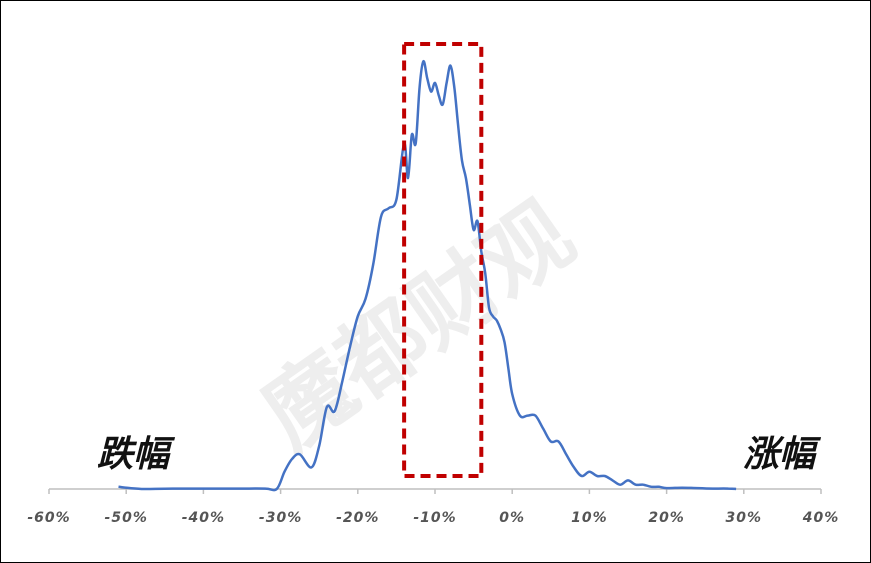  I want to click on x-tick-label: 0%, so click(512, 518).